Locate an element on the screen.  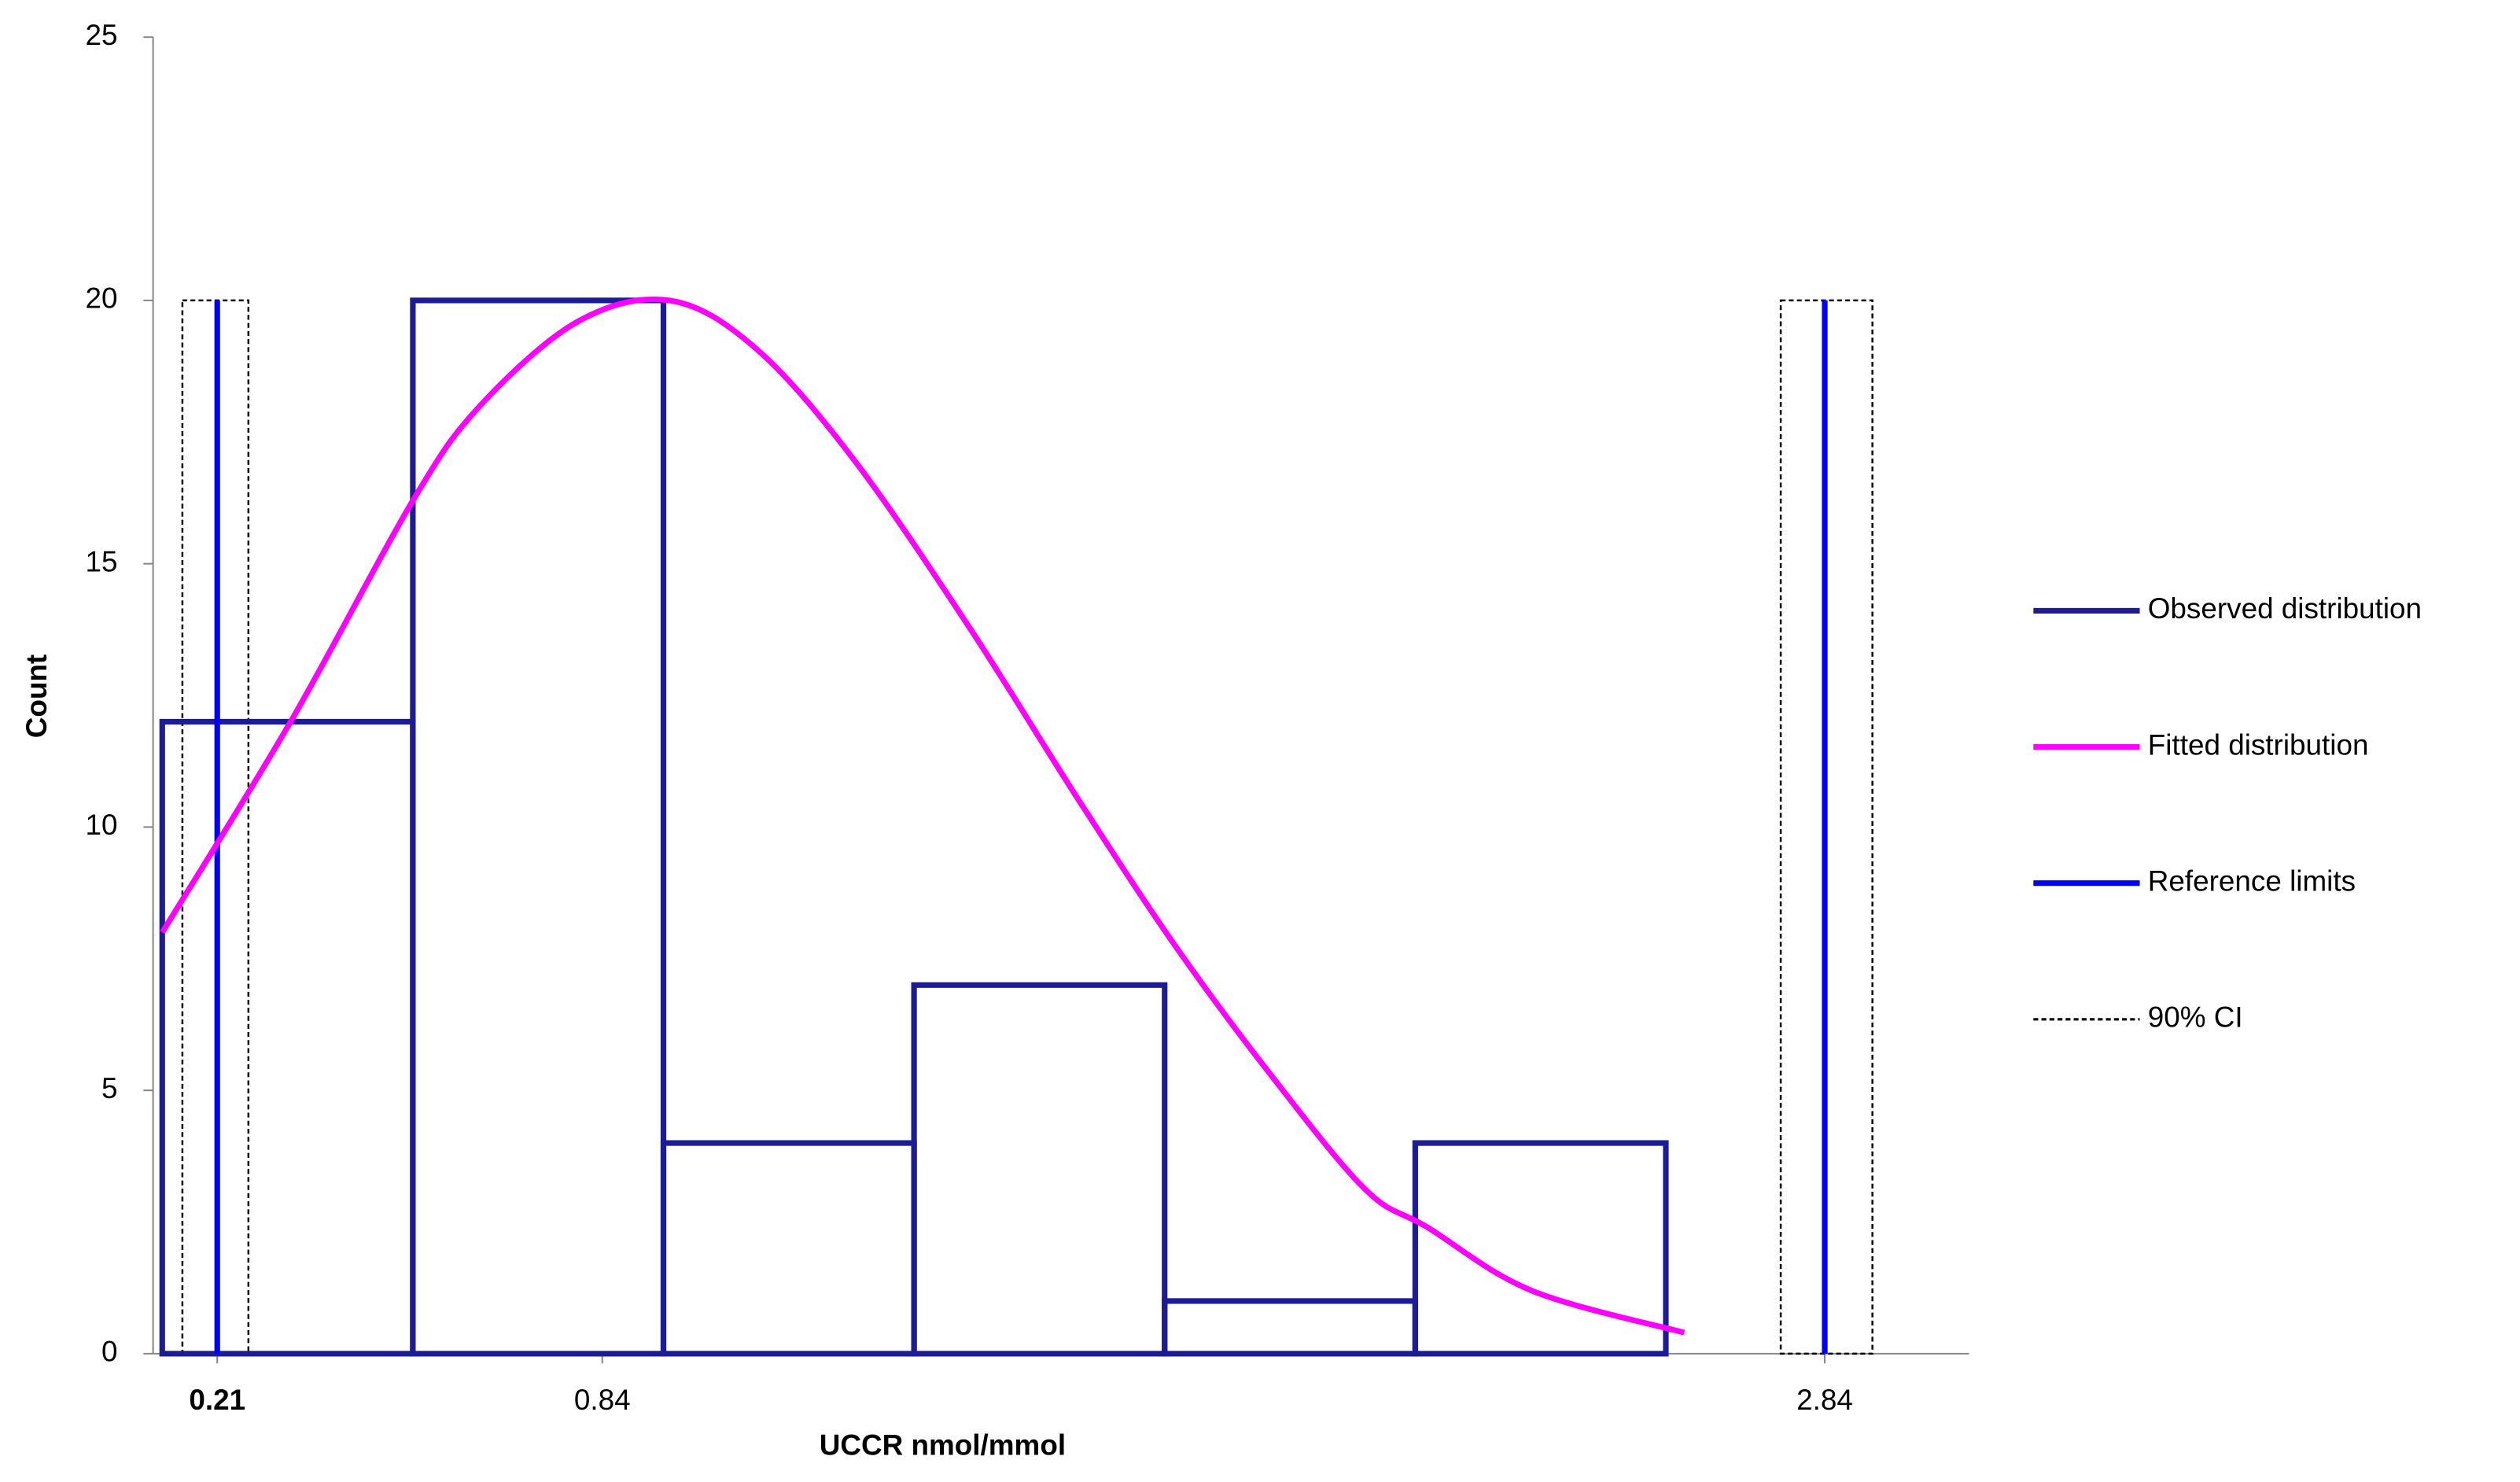
y-tick-label: 20 is located at coordinates (102, 298).